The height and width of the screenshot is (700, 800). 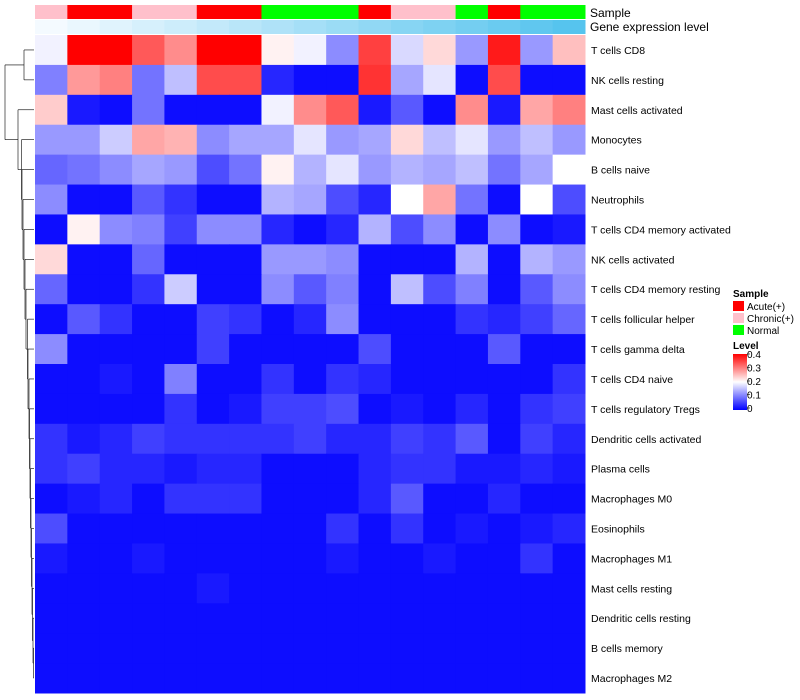 I want to click on legend-sample-entries: Acute(+)Chronic(+)Normal, so click(x=763, y=319).